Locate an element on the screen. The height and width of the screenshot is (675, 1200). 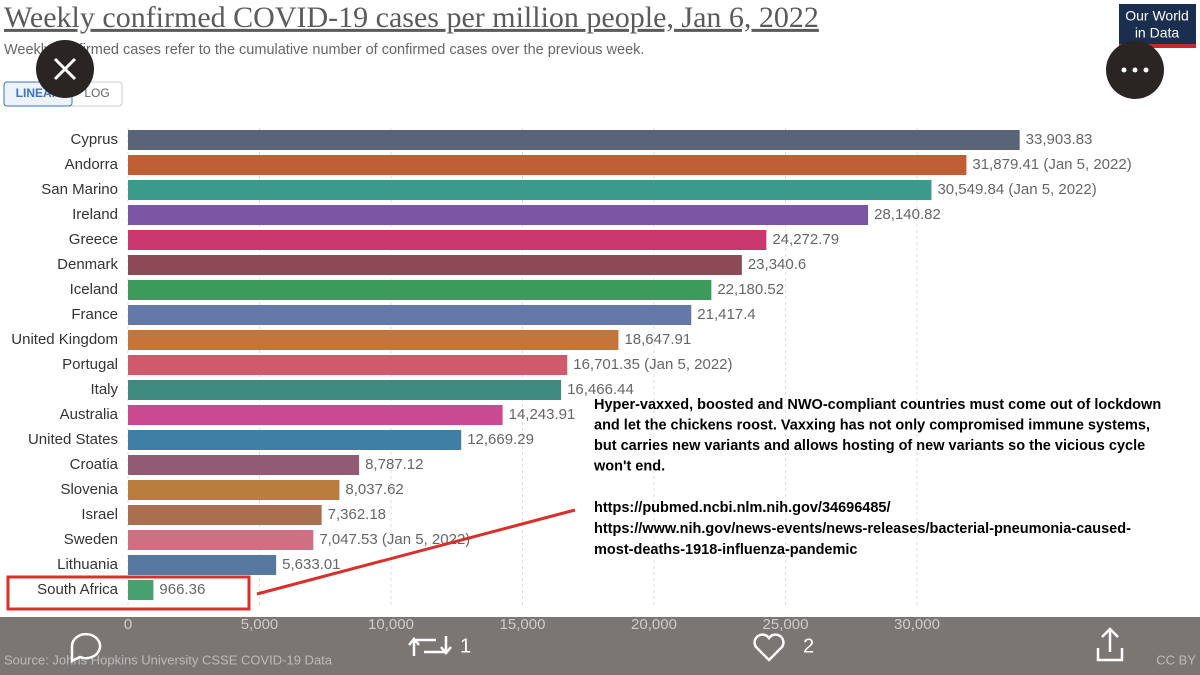
logo is located at coordinates (1157, 26).